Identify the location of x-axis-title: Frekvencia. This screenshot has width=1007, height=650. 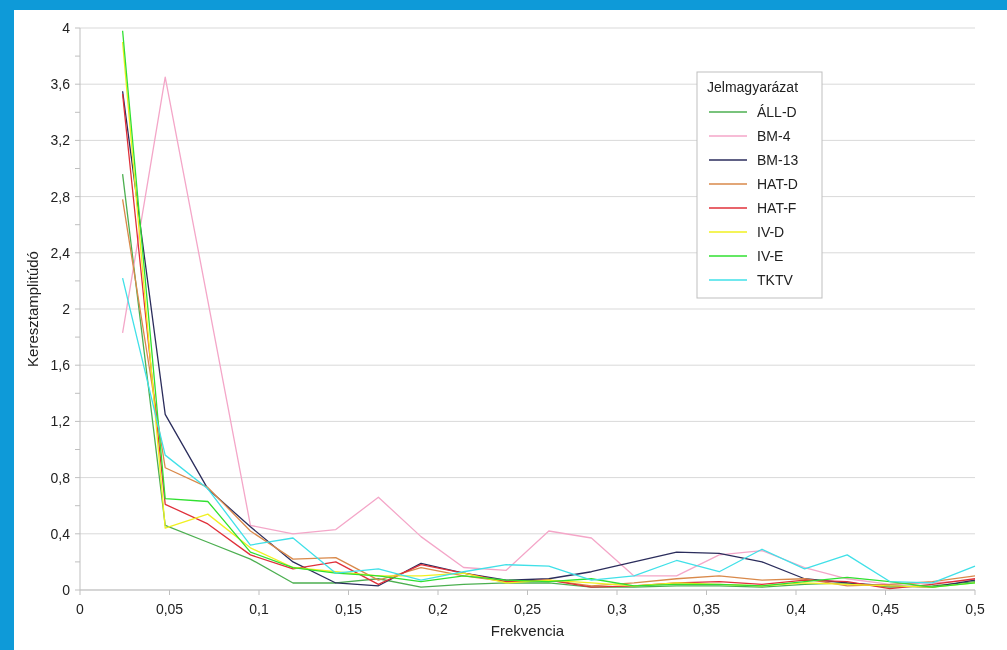
(527, 630).